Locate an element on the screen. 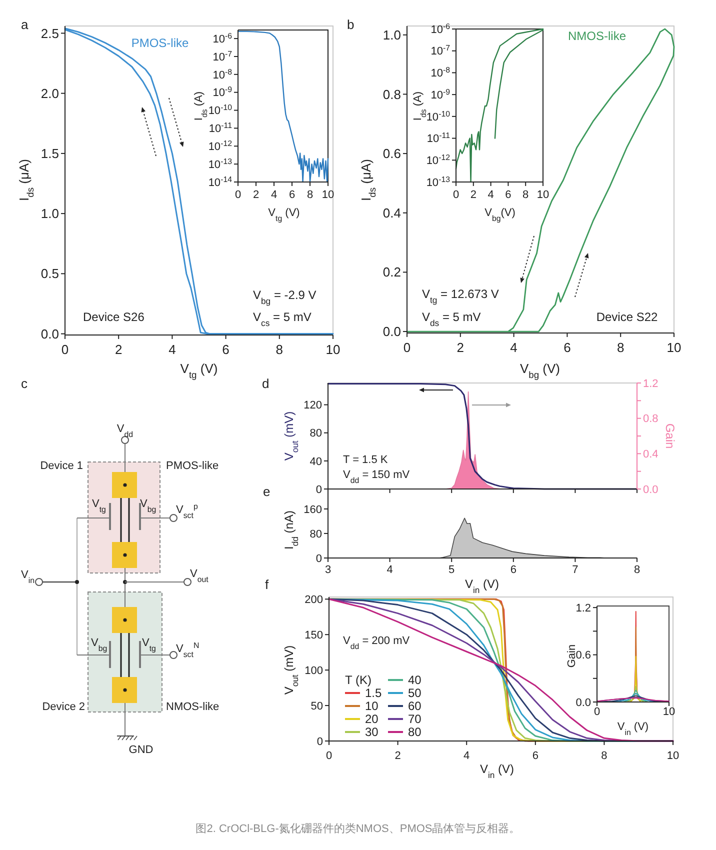  legend-label: 60 is located at coordinates (415, 706).